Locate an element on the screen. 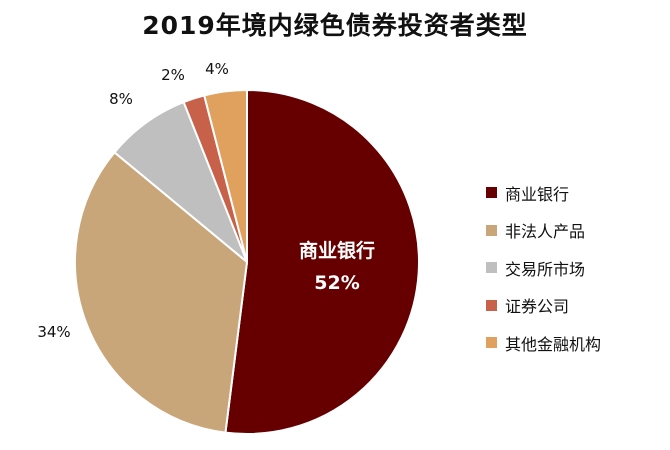 This screenshot has width=670, height=450. legend-label: 非法人产品 is located at coordinates (545, 232).